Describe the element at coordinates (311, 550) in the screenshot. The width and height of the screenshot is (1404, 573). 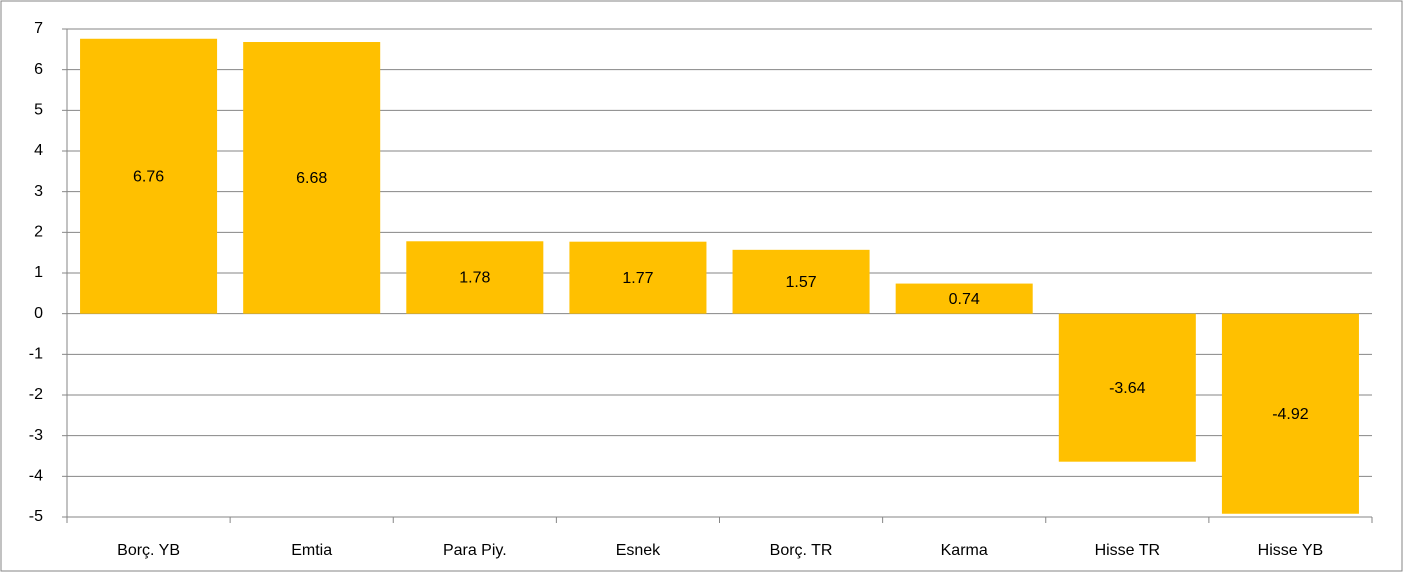
I see `x-tick-label: Emtia` at that location.